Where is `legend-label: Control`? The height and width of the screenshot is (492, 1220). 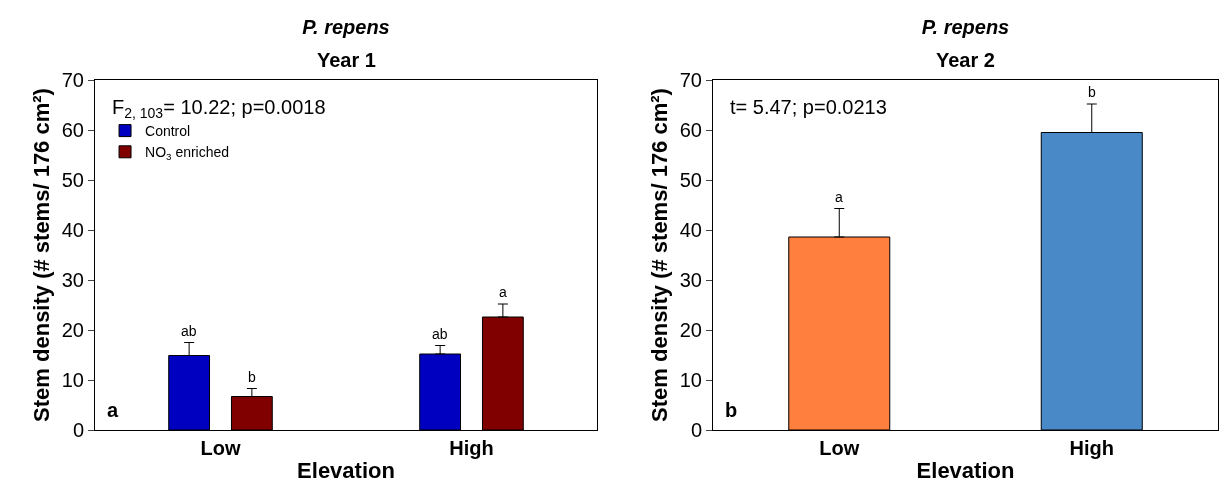 legend-label: Control is located at coordinates (168, 131).